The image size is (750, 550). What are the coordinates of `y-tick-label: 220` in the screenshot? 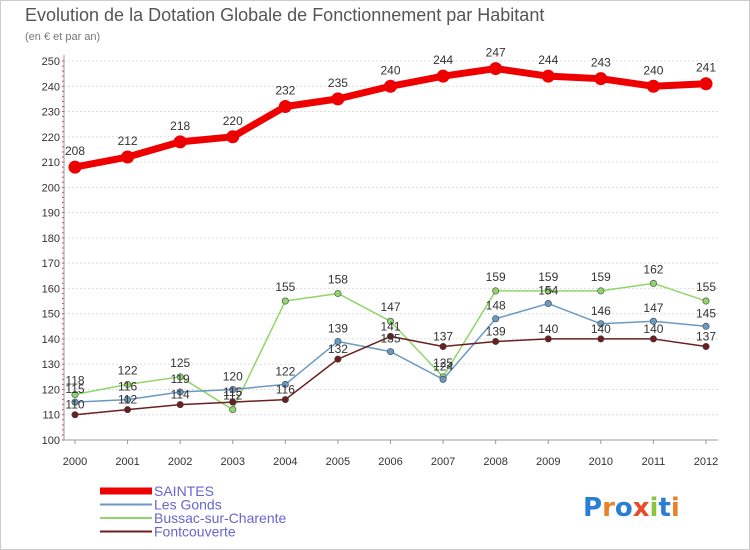 It's located at (51, 138).